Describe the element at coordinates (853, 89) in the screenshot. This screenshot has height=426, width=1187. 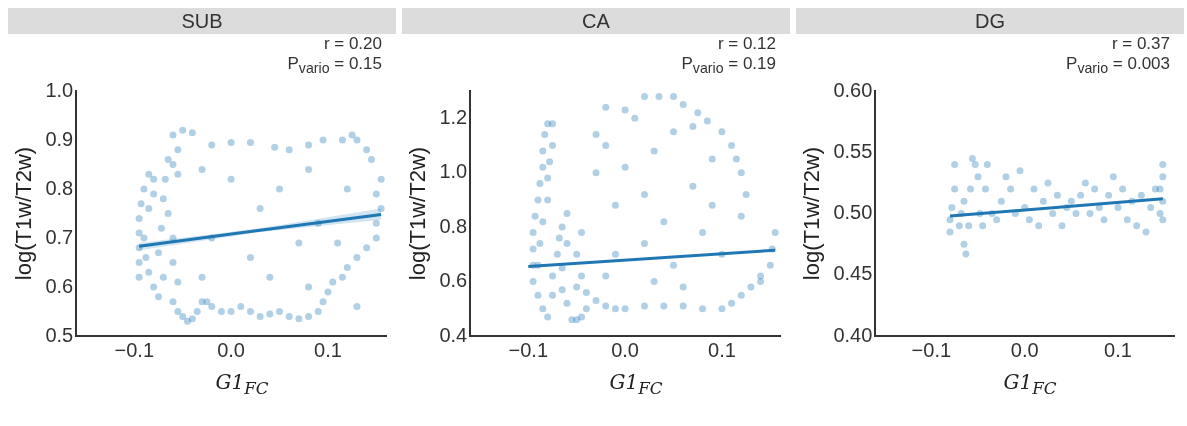
I see `y-tick-label: 0.60` at that location.